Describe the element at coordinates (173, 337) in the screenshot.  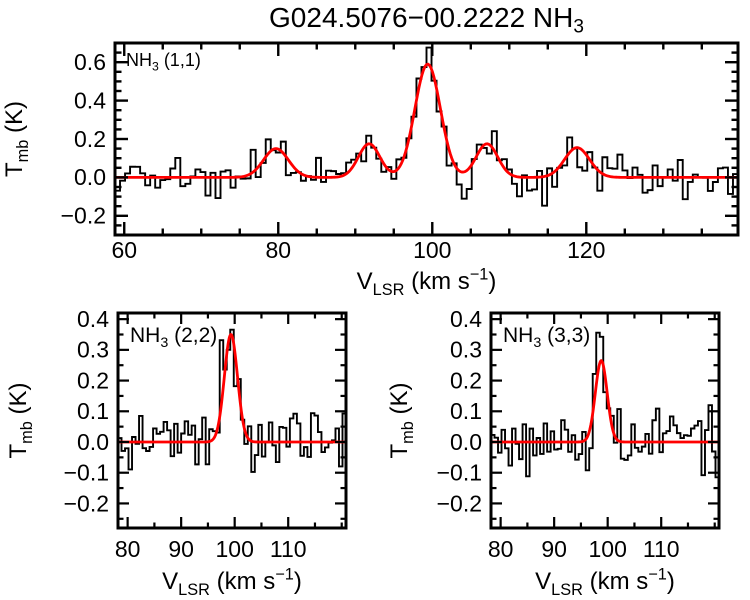
I see `panel-label: NH3 (2,2)` at that location.